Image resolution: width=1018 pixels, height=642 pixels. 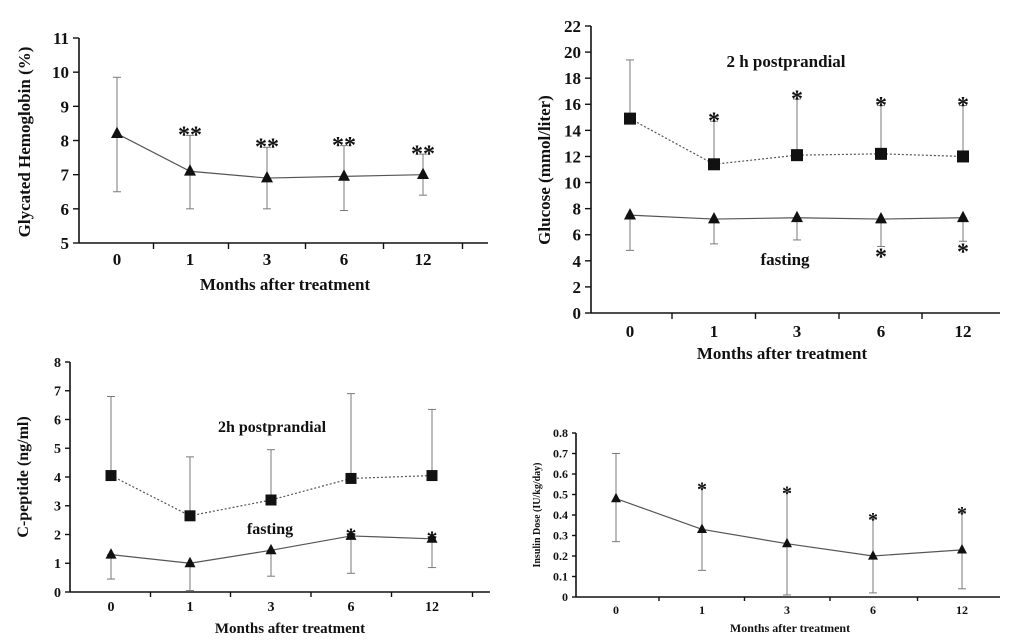 I want to click on y-tick-label: 12, so click(x=572, y=156).